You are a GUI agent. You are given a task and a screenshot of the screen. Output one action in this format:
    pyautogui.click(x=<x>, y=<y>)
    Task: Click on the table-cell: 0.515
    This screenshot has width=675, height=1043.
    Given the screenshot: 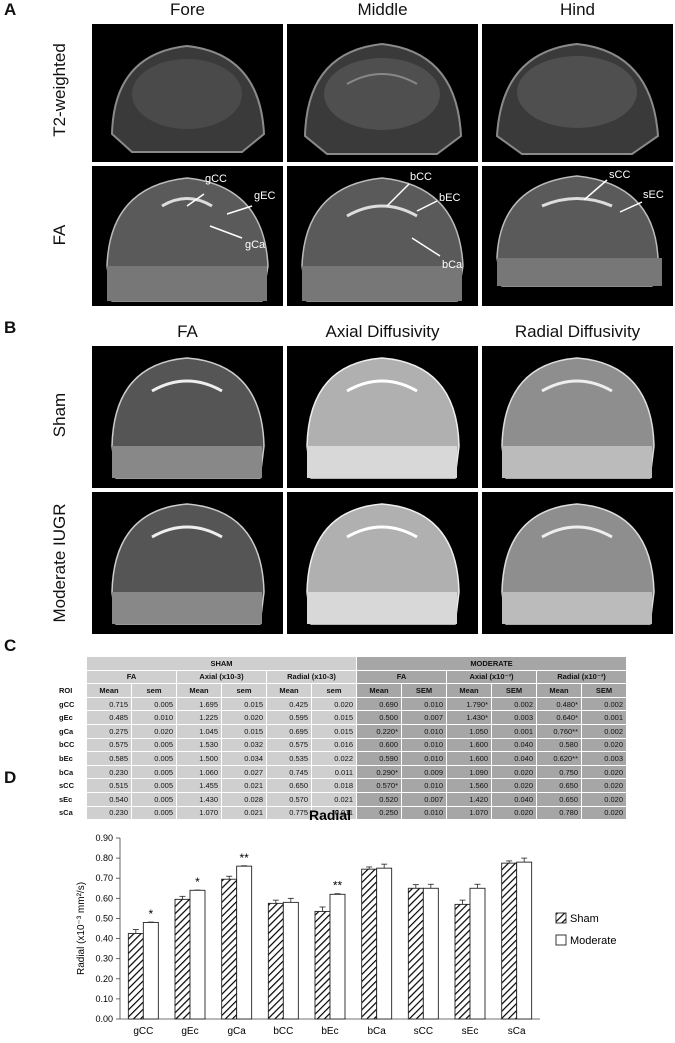 What is the action you would take?
    pyautogui.click(x=109, y=785)
    